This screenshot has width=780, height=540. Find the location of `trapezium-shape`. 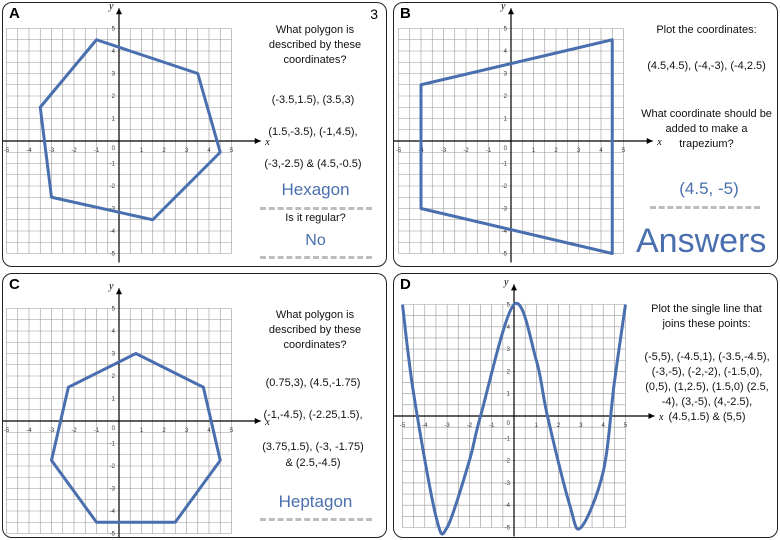

trapezium-shape is located at coordinates (516, 146).